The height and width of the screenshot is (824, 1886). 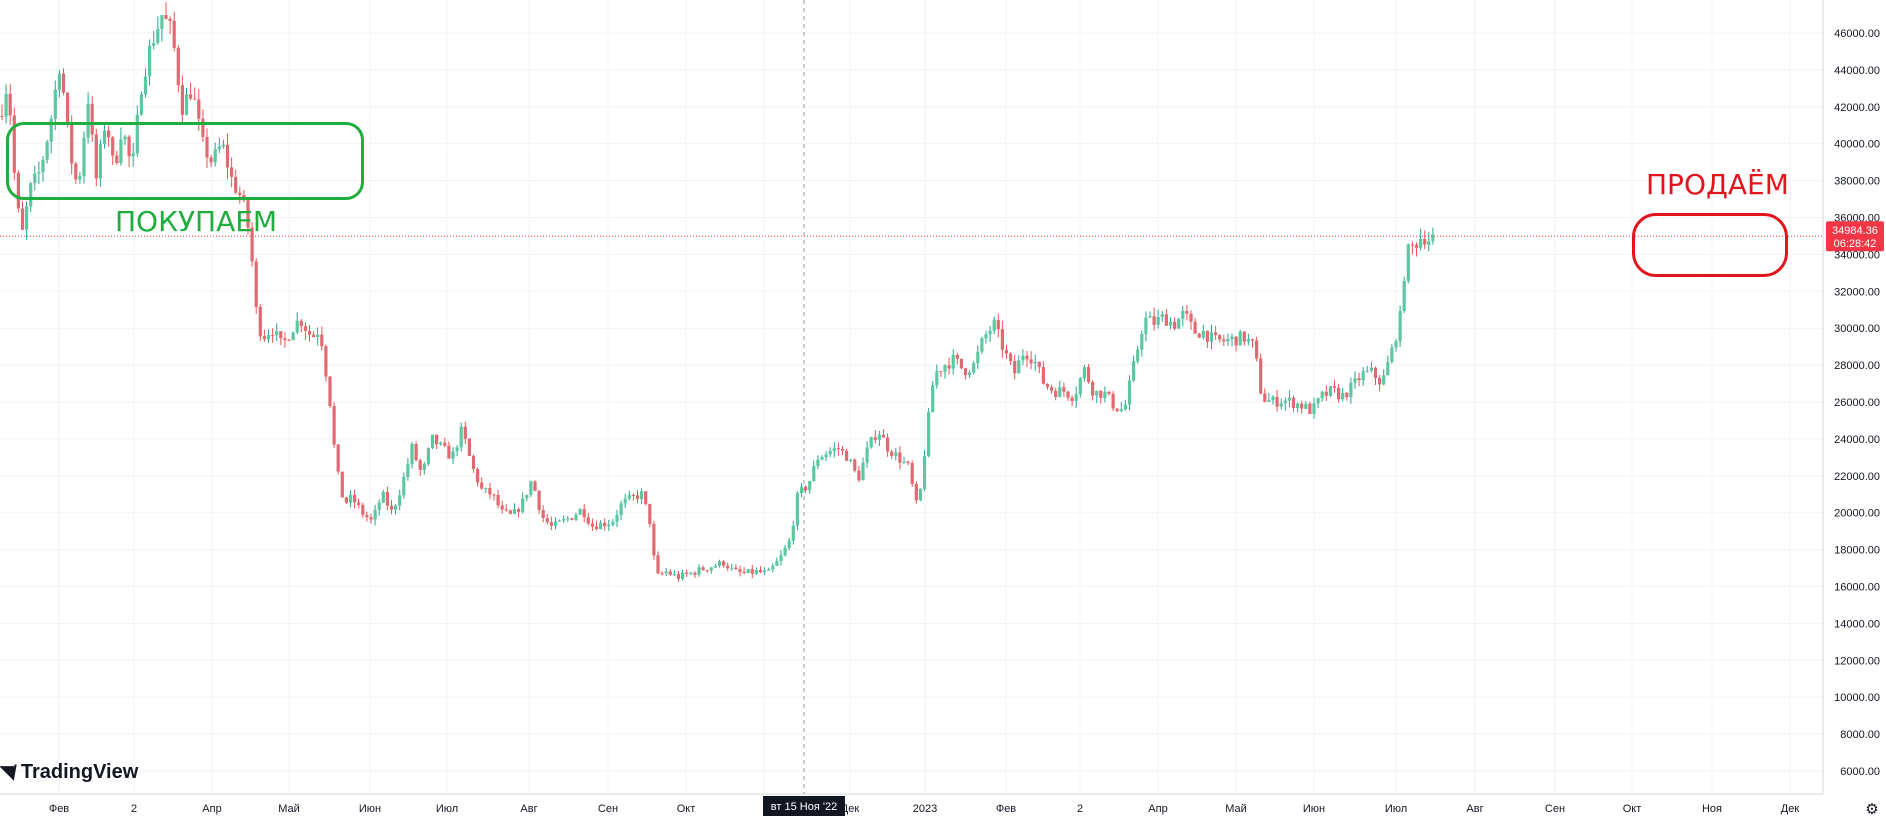 I want to click on price-tick-label: 32000.00, so click(x=1857, y=292).